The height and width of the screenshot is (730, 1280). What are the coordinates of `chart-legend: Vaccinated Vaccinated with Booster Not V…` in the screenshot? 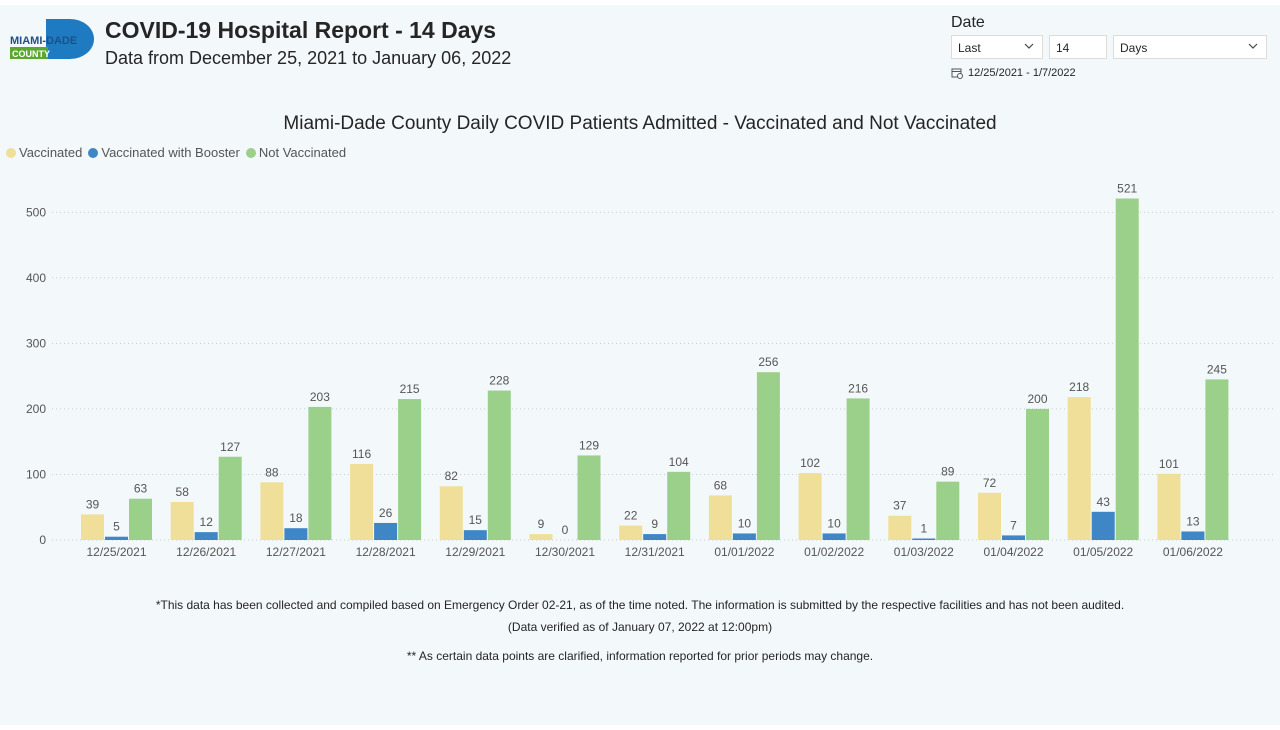 It's located at (176, 152).